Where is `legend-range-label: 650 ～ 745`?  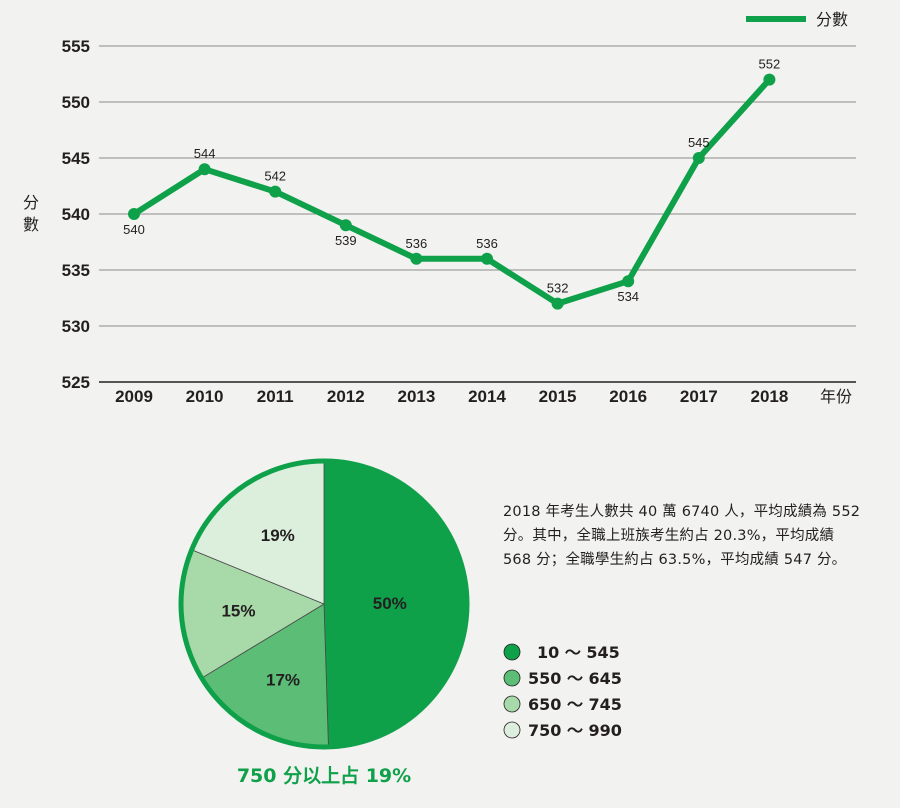
legend-range-label: 650 ～ 745 is located at coordinates (575, 704).